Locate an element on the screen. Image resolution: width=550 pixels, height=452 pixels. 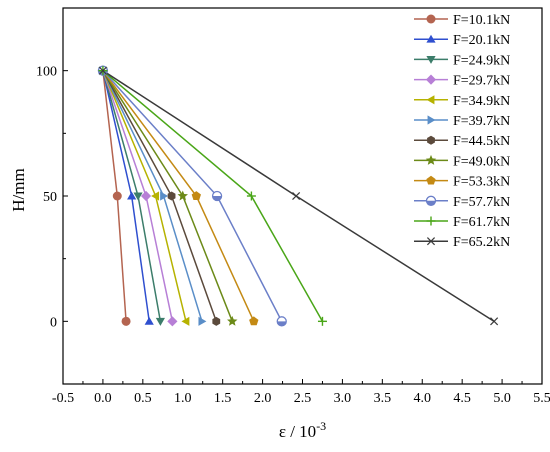
data-point-s11-p1 is located at coordinates (322, 321).